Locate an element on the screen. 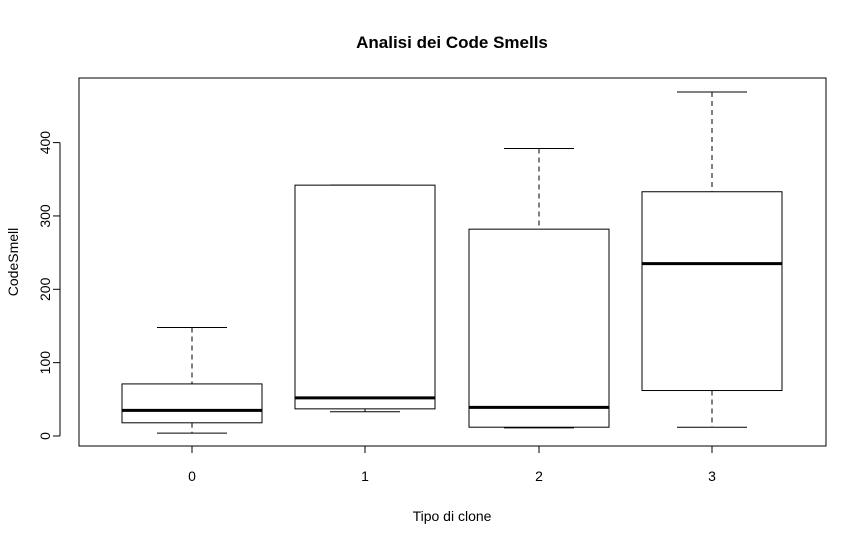 The image size is (867, 545). x-tick-label: 2 is located at coordinates (539, 476).